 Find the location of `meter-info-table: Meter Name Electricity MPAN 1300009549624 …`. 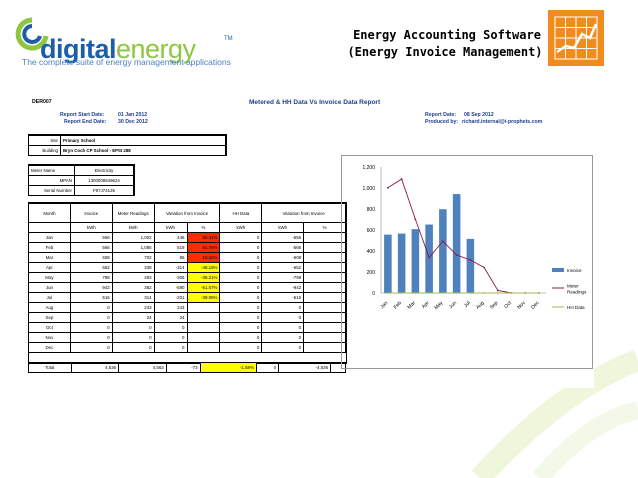

meter-info-table: Meter Name Electricity MPAN 1300009549624 … is located at coordinates (81, 180).